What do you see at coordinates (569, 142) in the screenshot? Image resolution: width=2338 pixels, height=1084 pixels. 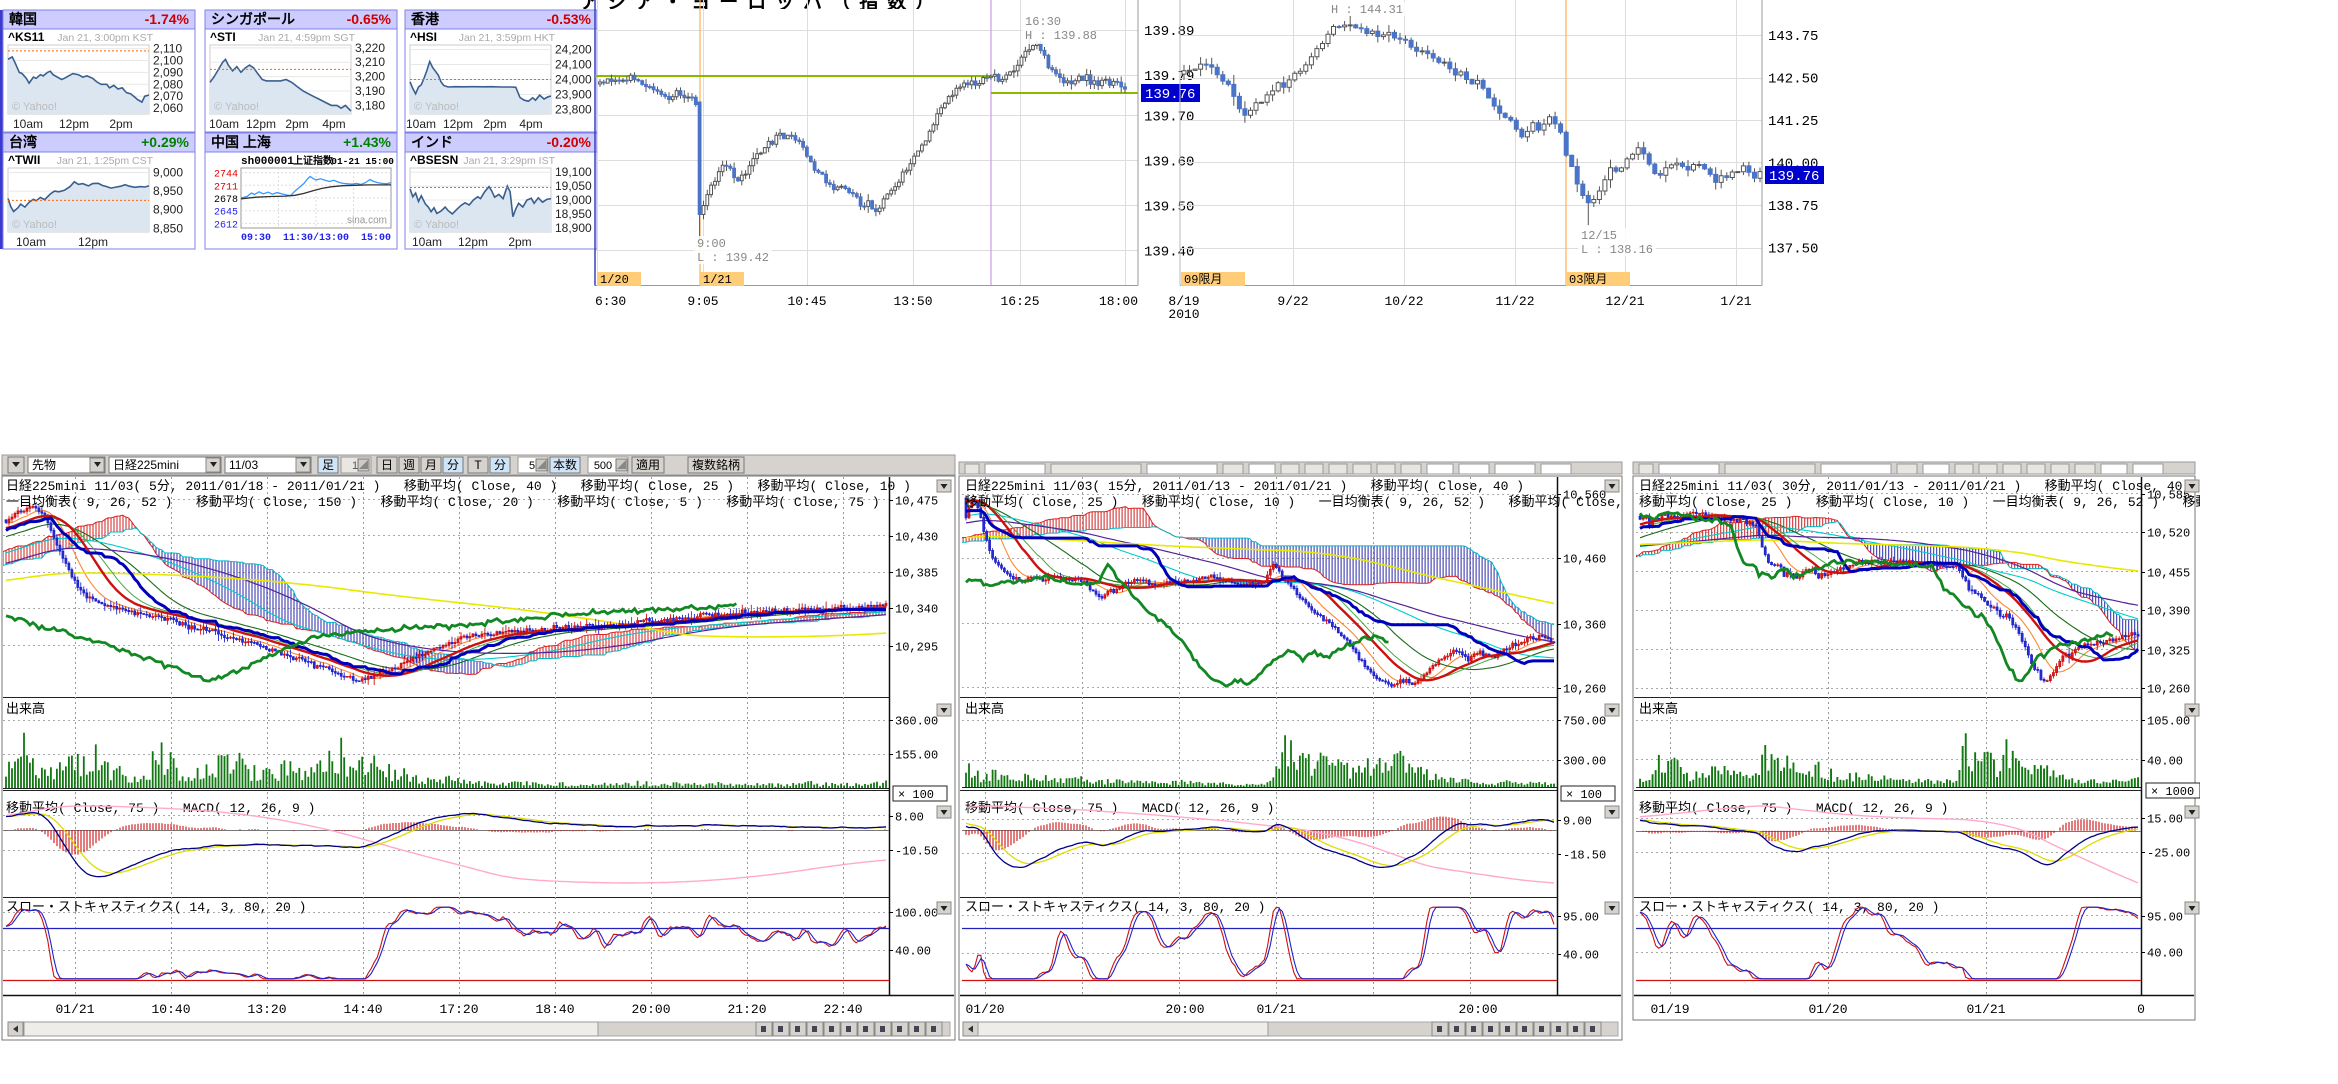 I see `svg-text: -0.20%` at bounding box center [569, 142].